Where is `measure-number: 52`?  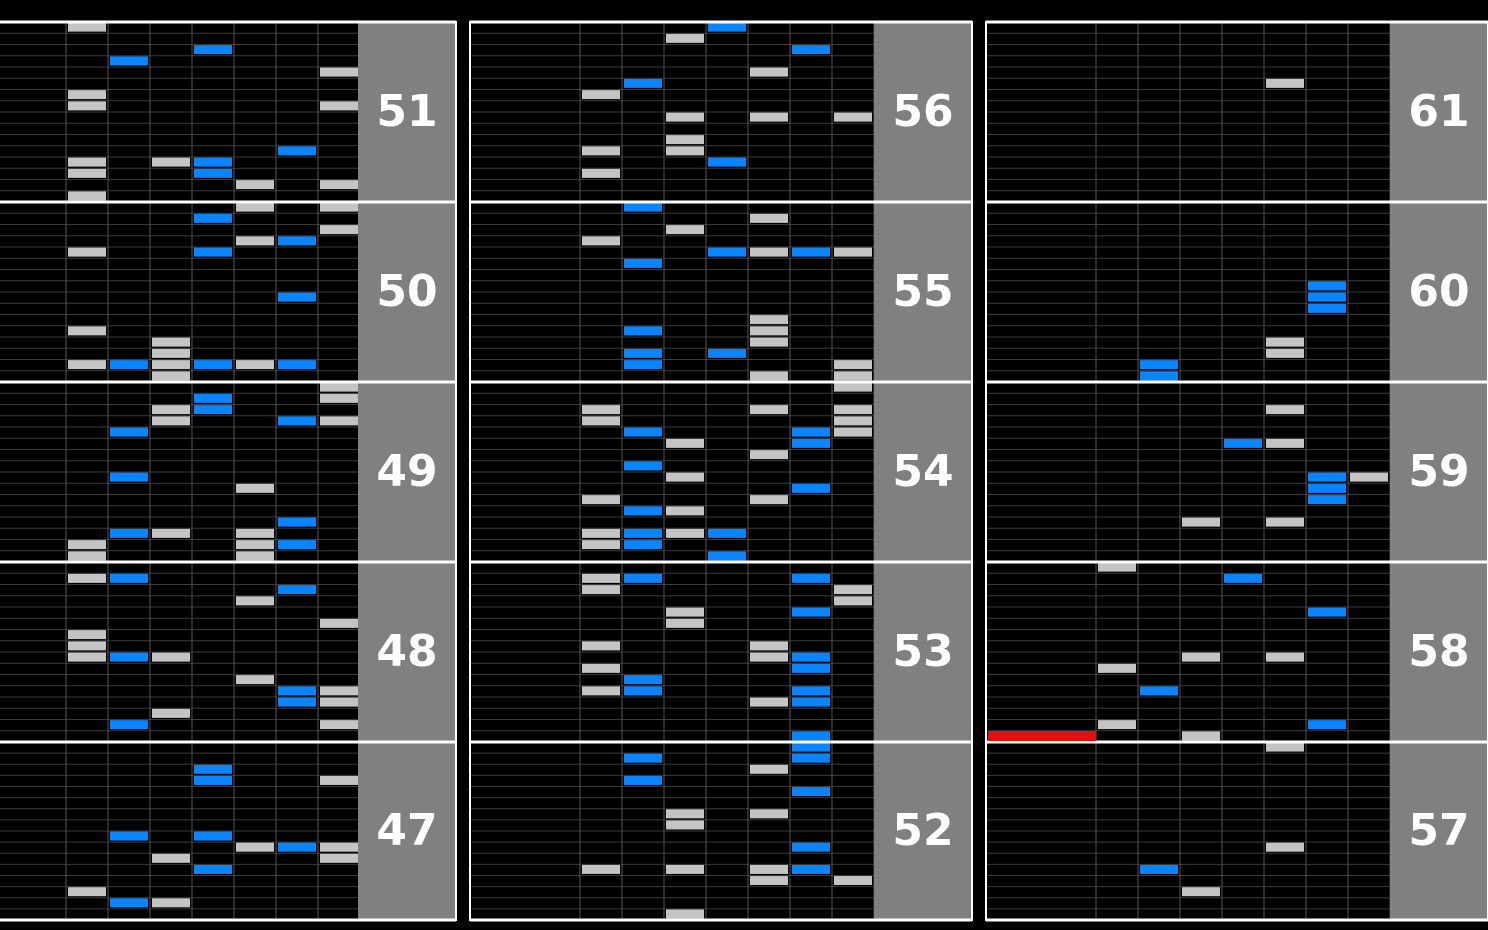
measure-number: 52 is located at coordinates (922, 830).